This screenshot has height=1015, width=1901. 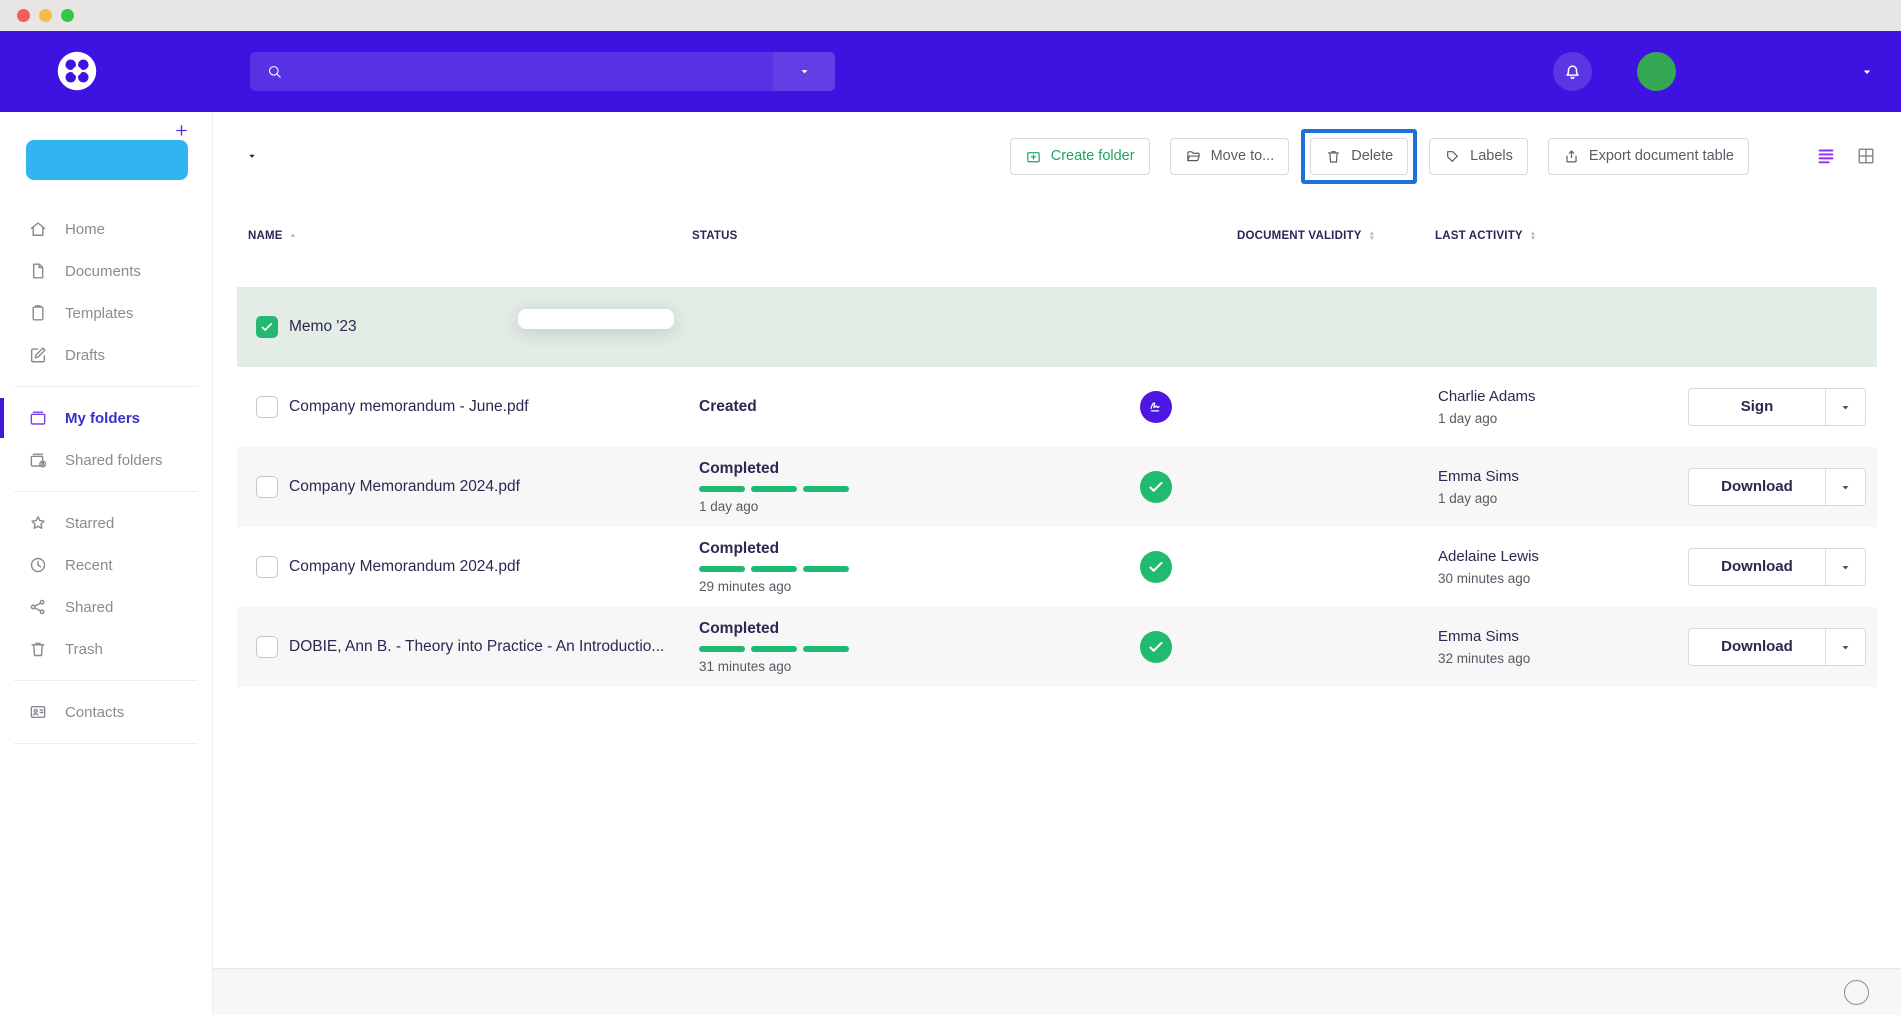 I want to click on toolbar-button: Delete, so click(x=1359, y=156).